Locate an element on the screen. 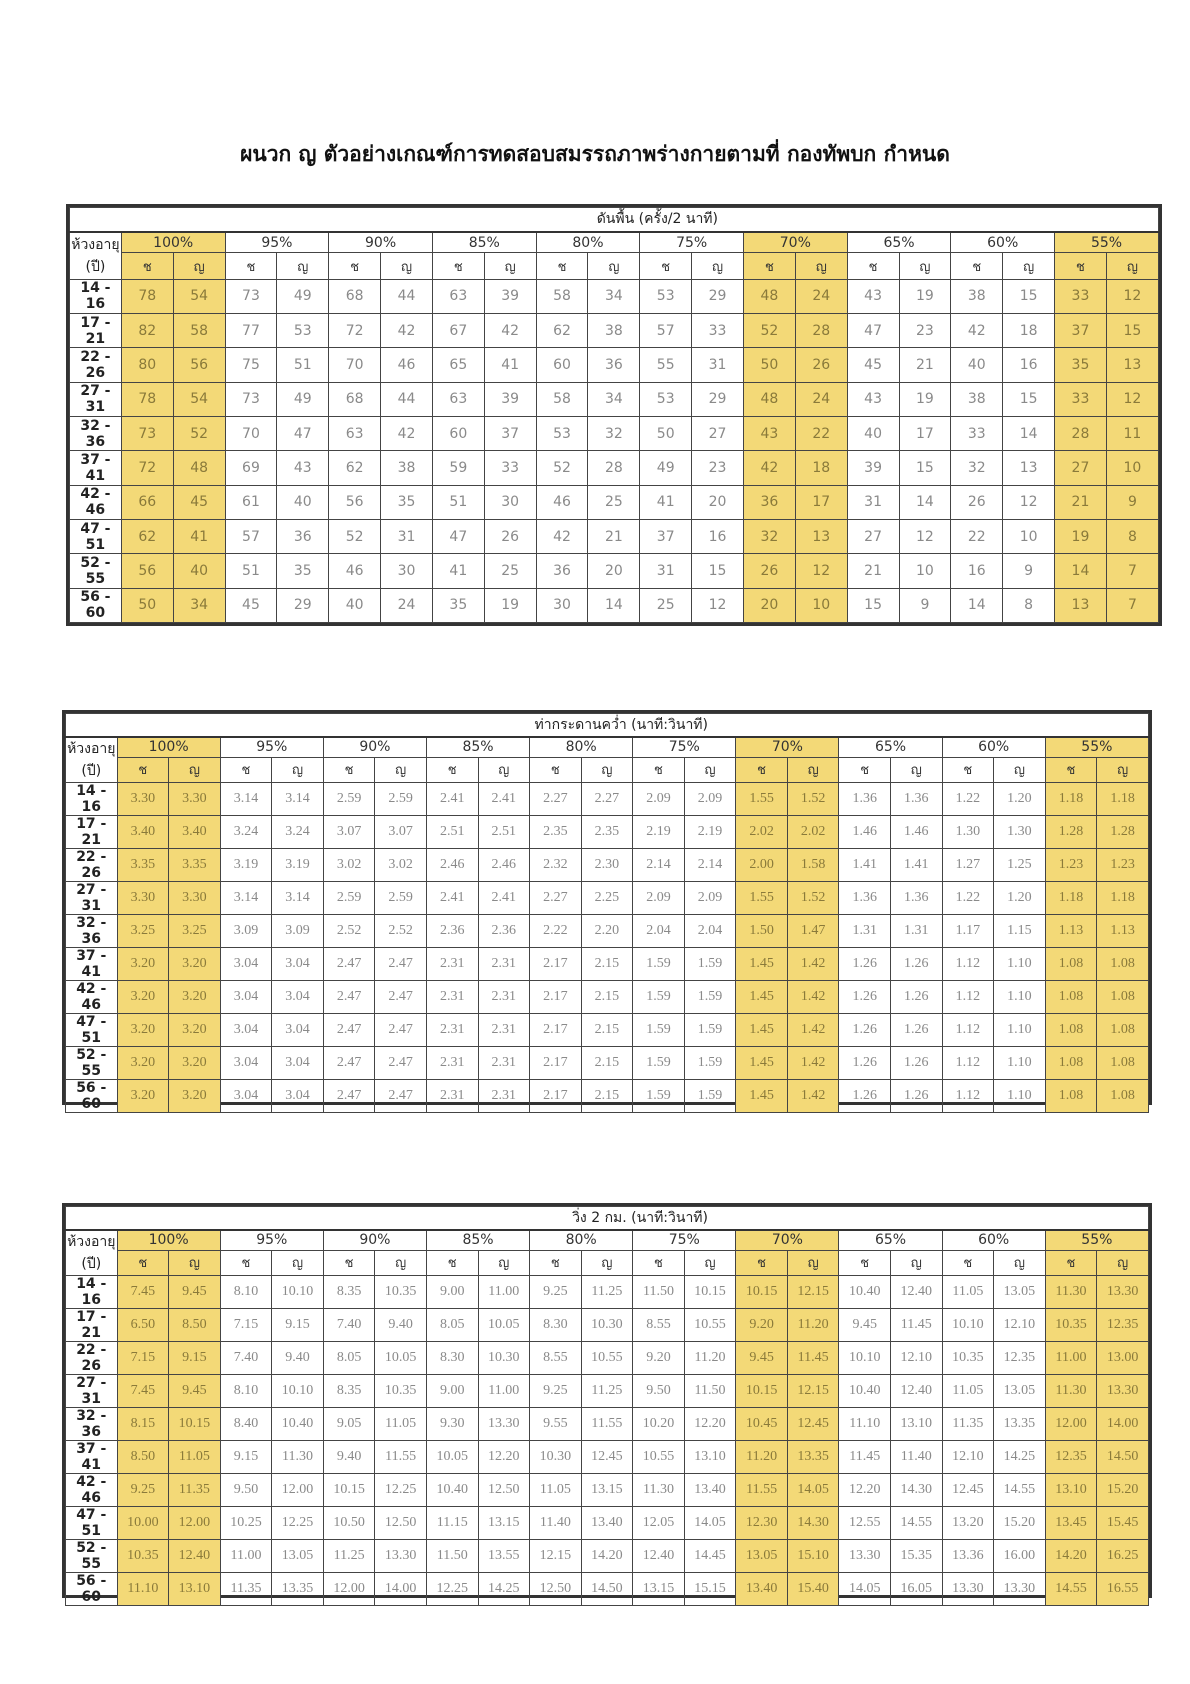  score-cell: 54 is located at coordinates (199, 296).